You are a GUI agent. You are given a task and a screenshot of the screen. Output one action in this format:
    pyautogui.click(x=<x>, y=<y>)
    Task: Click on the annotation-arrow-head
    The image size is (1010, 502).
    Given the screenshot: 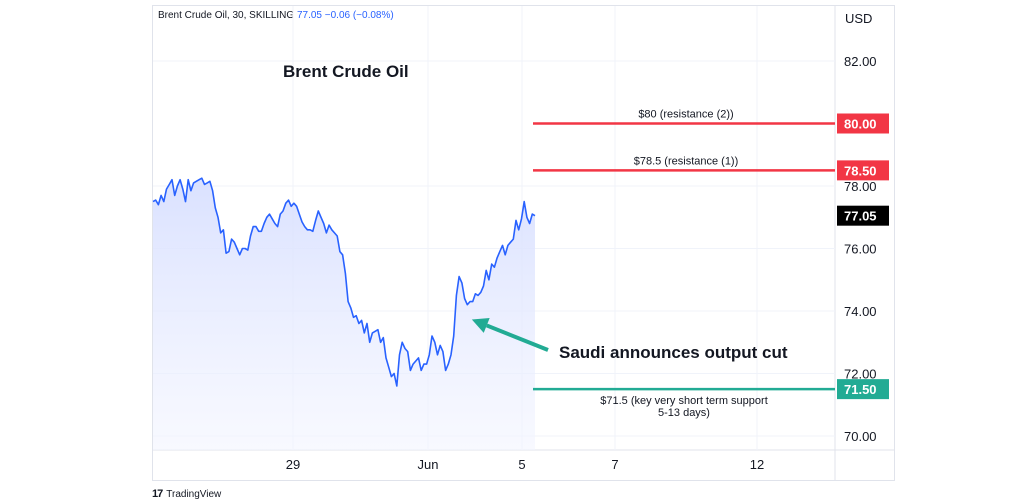 What is the action you would take?
    pyautogui.click(x=480, y=325)
    